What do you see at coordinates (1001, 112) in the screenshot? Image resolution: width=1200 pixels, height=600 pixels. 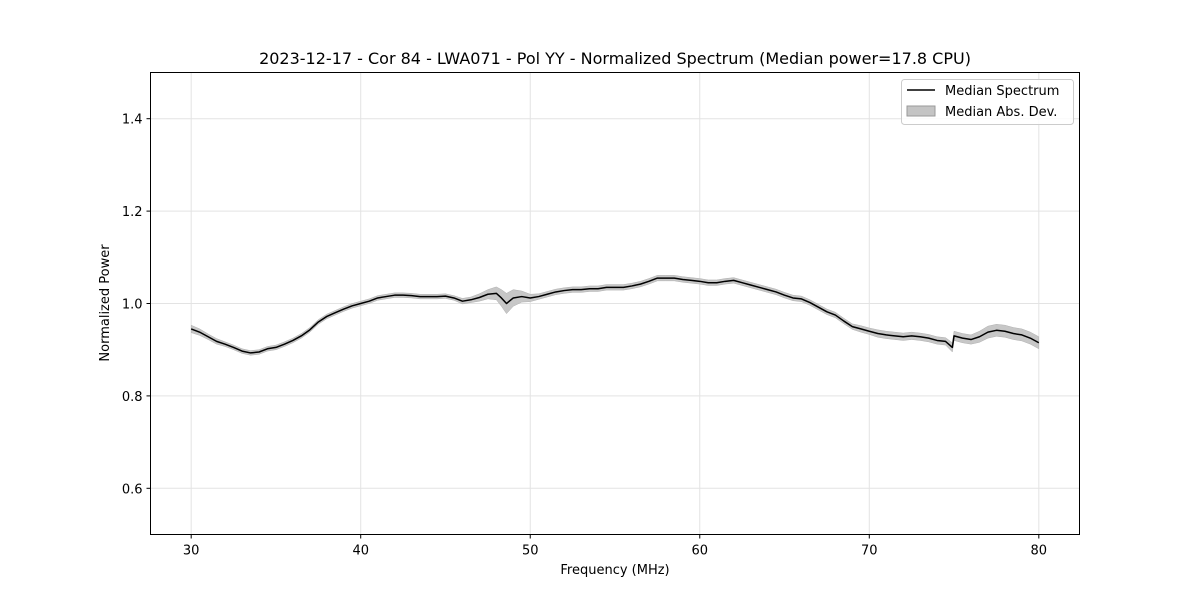 I see `legend-label-median-abs-dev: Median Abs. Dev.` at bounding box center [1001, 112].